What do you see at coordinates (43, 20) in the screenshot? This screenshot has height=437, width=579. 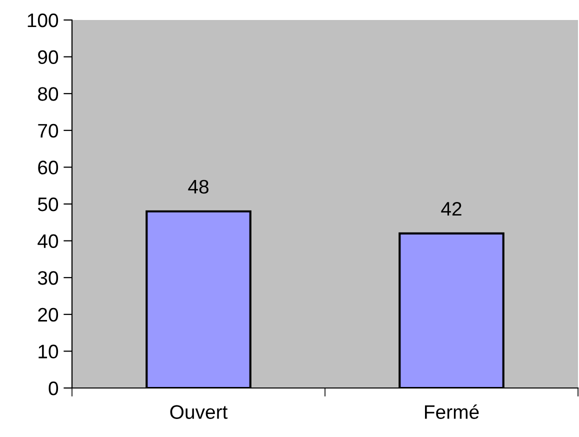 I see `y-tick-label: 100` at bounding box center [43, 20].